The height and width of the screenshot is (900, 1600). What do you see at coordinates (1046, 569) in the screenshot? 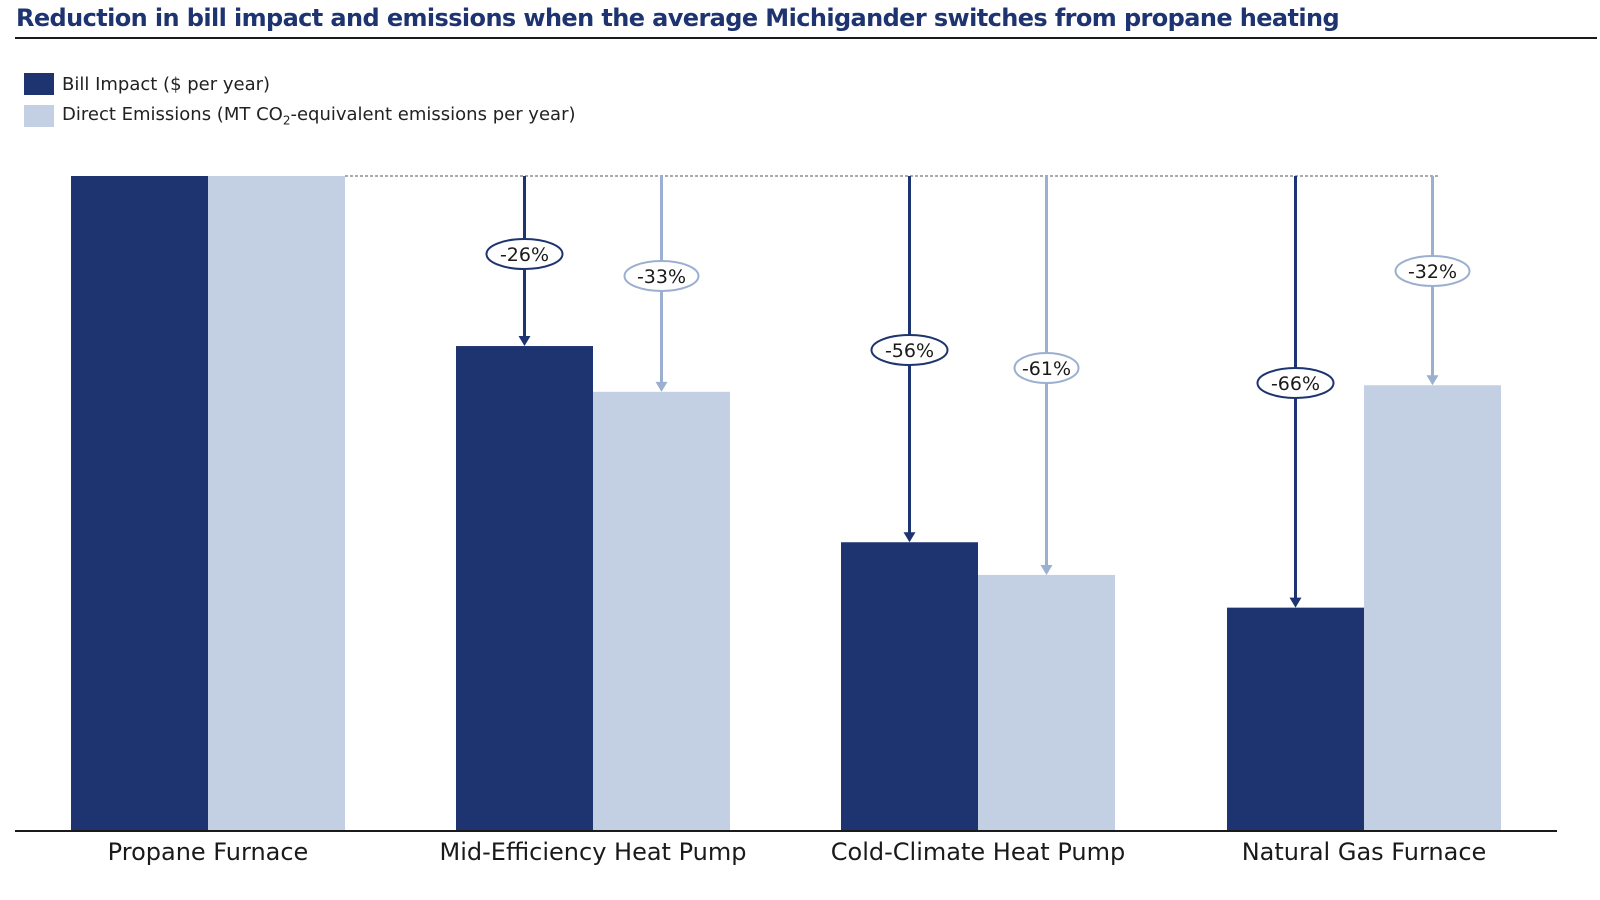
I see `arrowhead-direct-emissions-cold-climate-heat-pump` at bounding box center [1046, 569].